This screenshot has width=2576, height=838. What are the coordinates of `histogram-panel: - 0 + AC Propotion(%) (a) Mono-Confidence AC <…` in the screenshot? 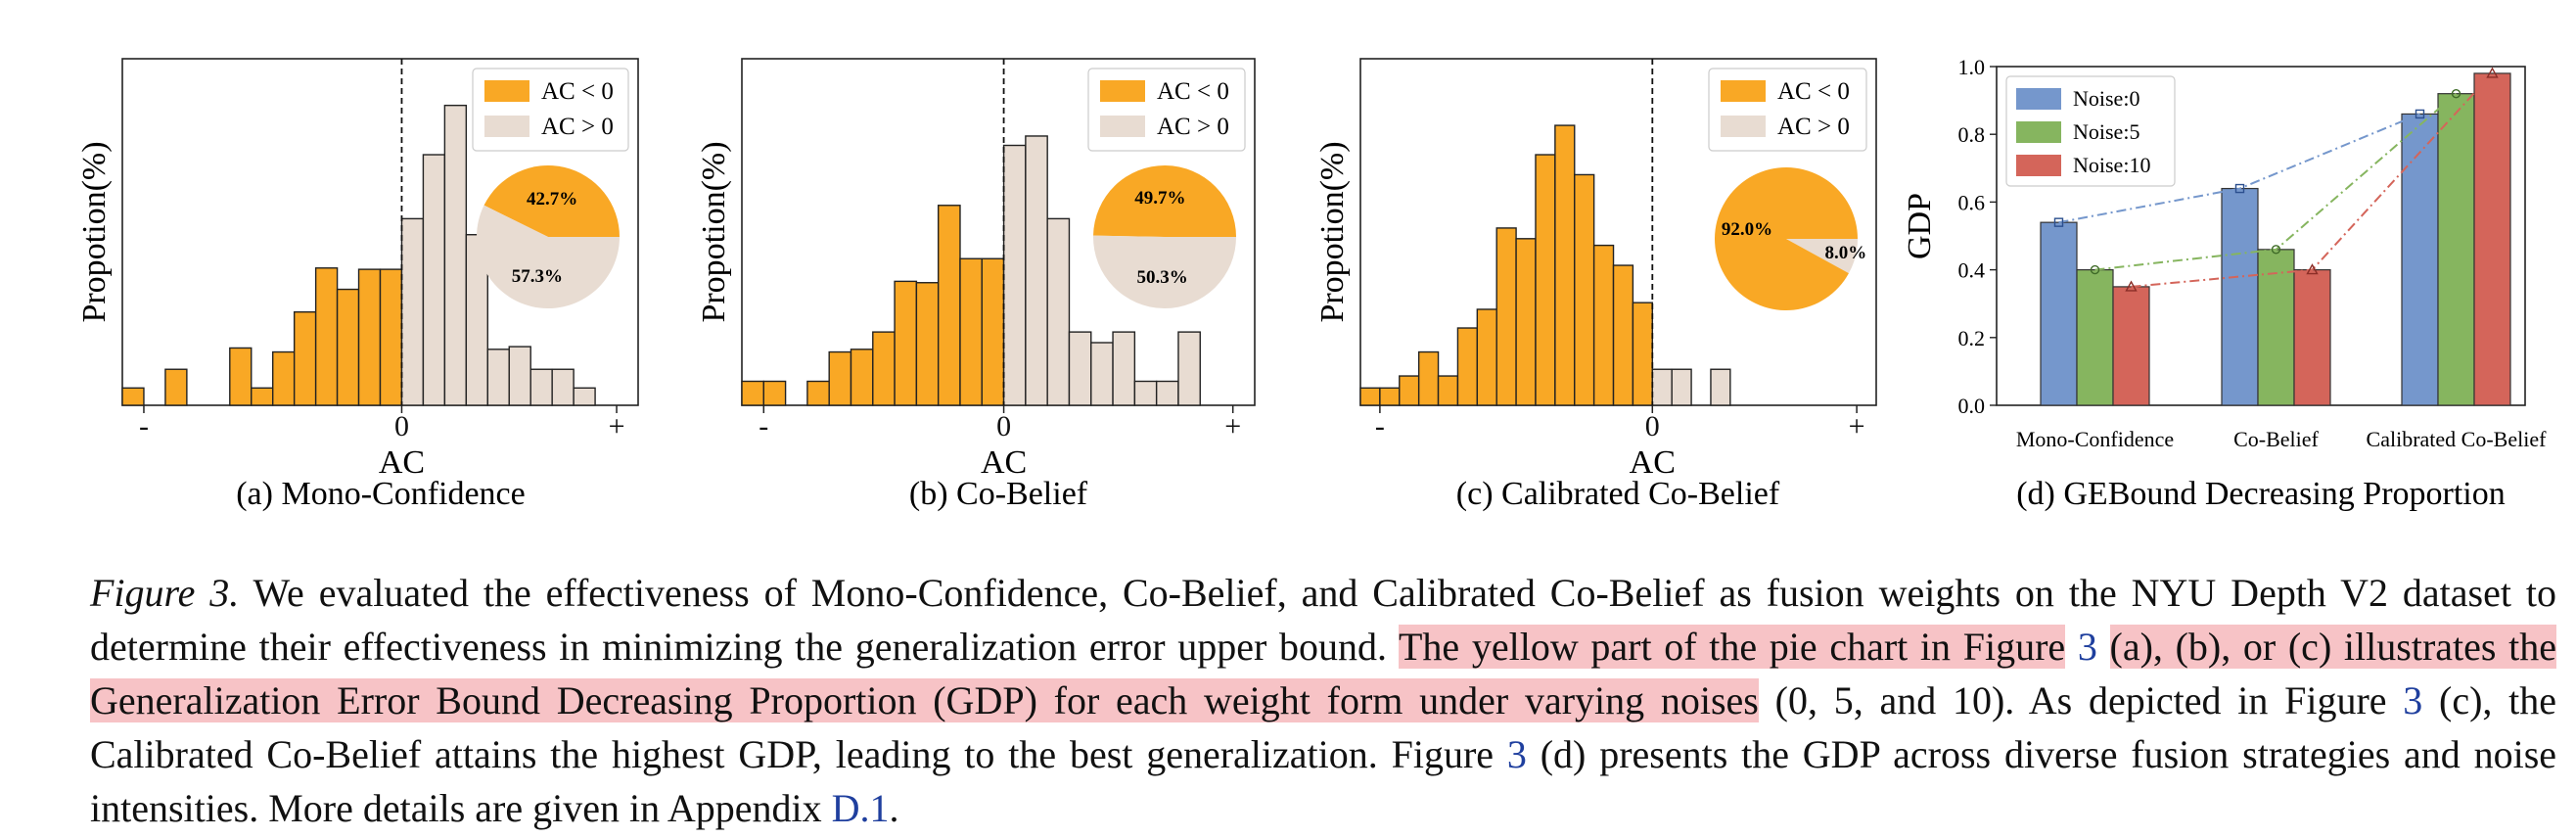 It's located at (357, 285).